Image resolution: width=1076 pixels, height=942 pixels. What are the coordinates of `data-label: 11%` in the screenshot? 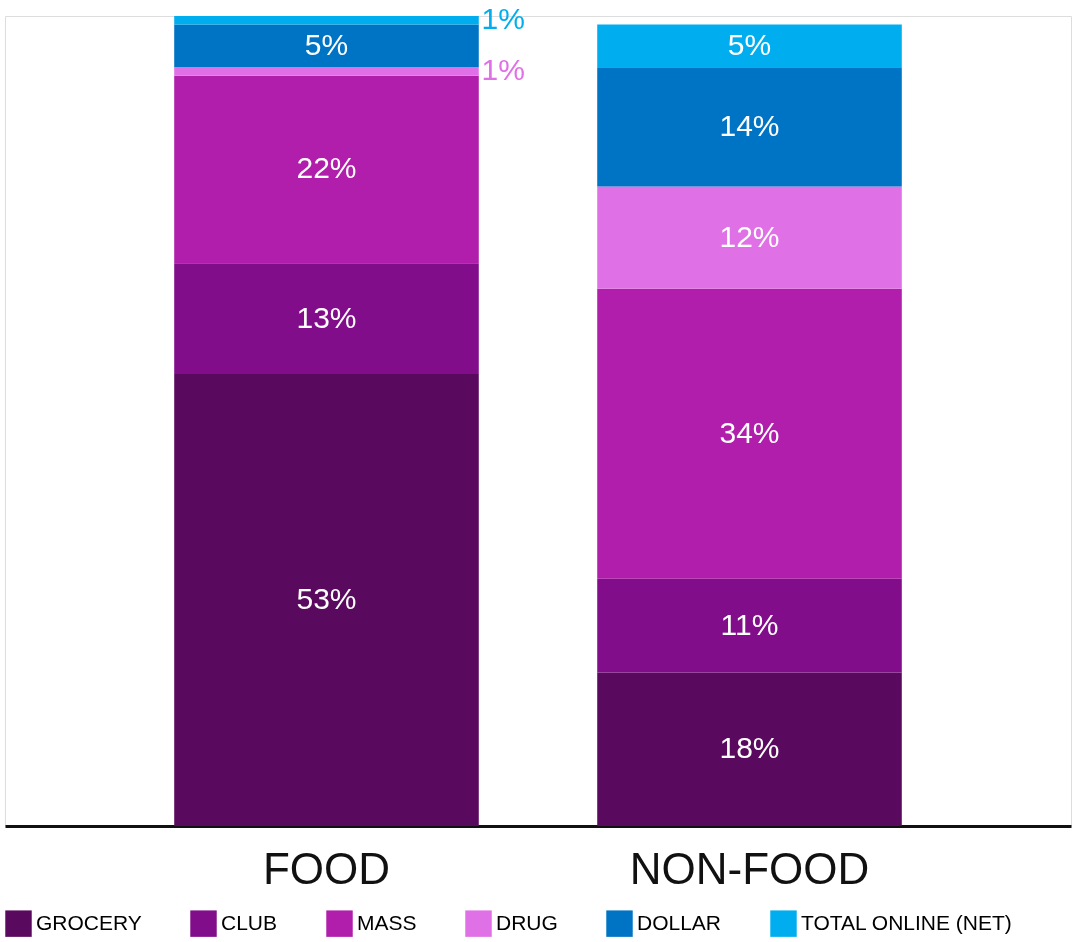 It's located at (749, 624).